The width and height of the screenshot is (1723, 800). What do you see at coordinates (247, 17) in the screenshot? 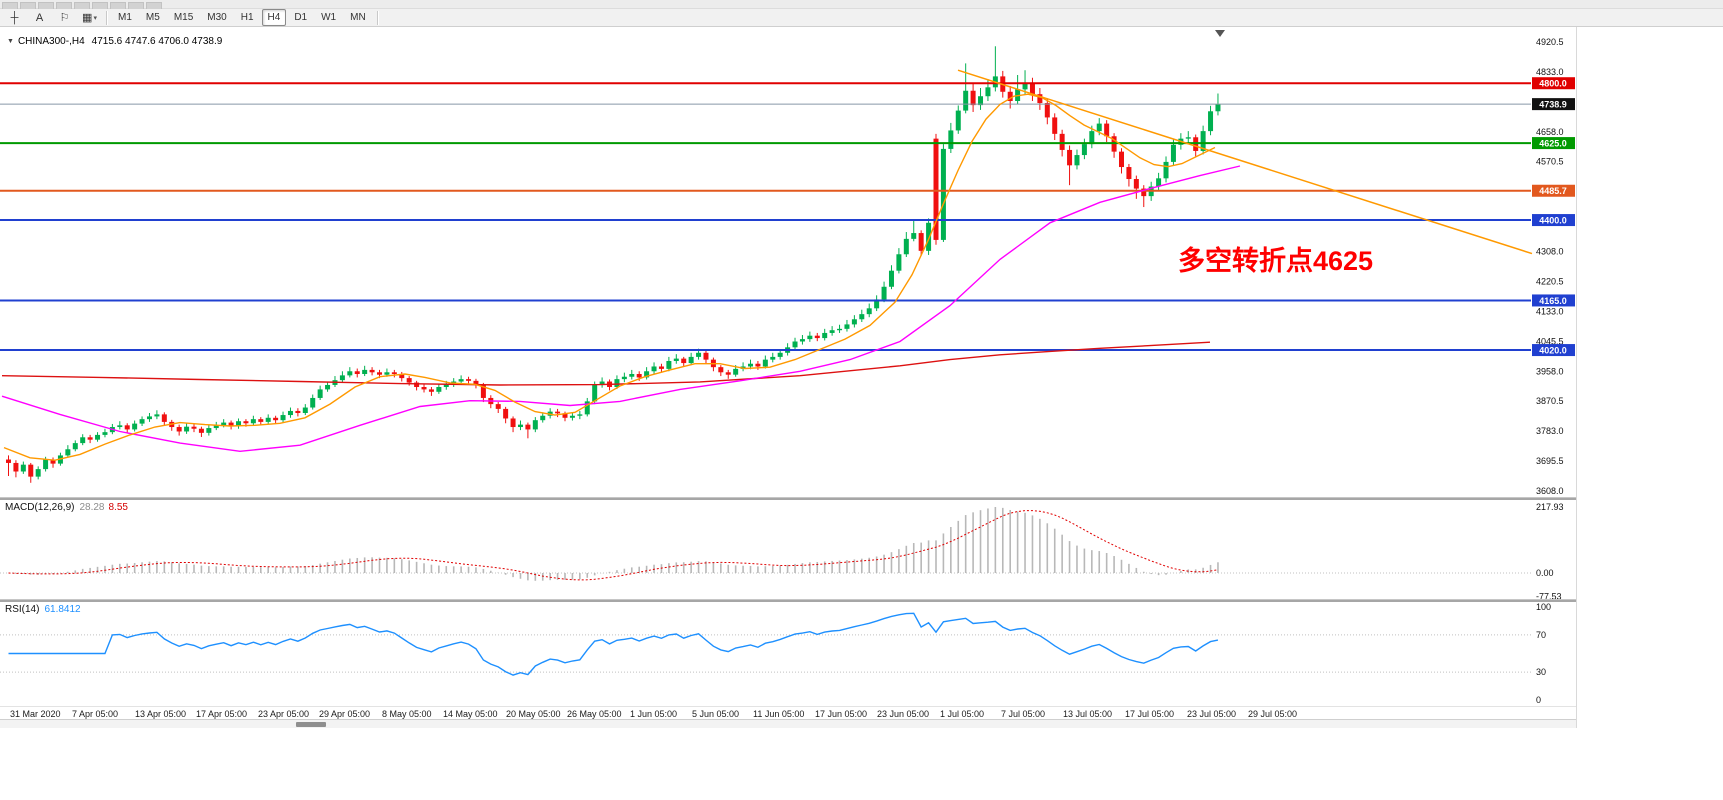
I see `timeframe-button-h1: H1` at bounding box center [247, 17].